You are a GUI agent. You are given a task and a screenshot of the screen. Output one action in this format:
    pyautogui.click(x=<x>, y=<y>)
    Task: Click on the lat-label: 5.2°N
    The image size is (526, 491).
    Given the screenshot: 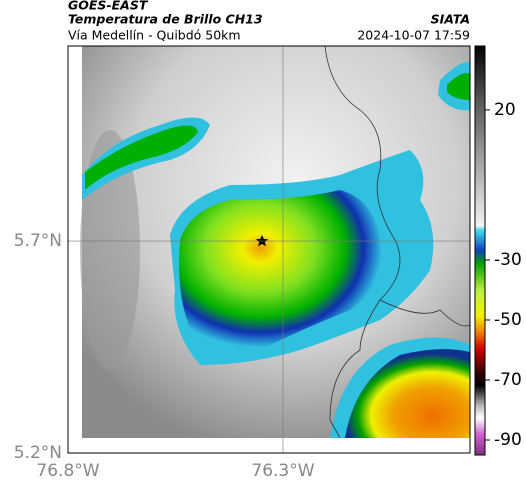 What is the action you would take?
    pyautogui.click(x=38, y=453)
    